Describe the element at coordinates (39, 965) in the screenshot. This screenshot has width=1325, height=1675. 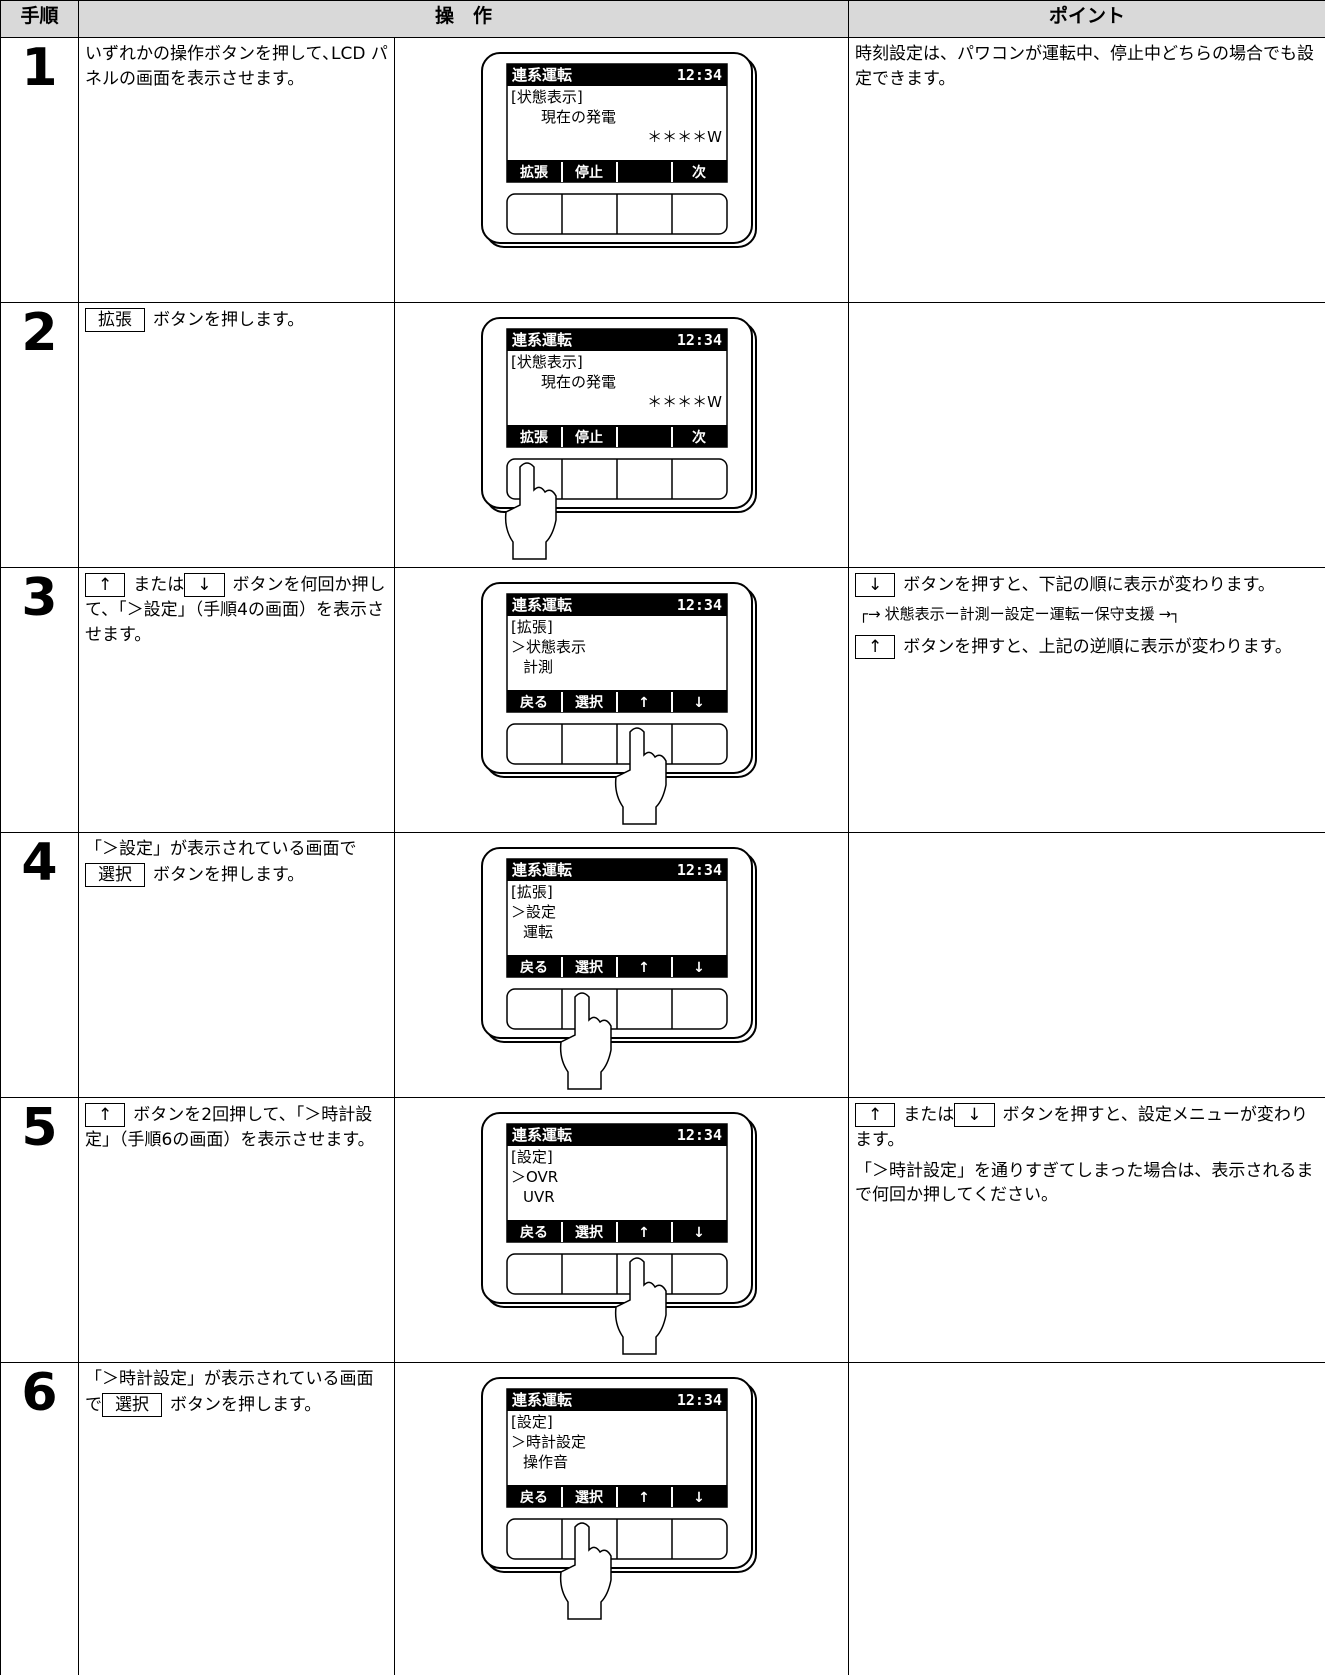
I see `step-number: 4` at that location.